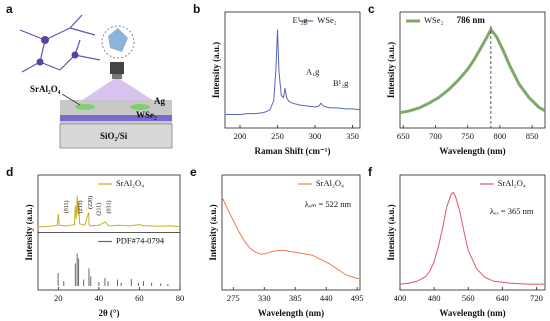  I want to click on annotation: A₁g, so click(313, 71).